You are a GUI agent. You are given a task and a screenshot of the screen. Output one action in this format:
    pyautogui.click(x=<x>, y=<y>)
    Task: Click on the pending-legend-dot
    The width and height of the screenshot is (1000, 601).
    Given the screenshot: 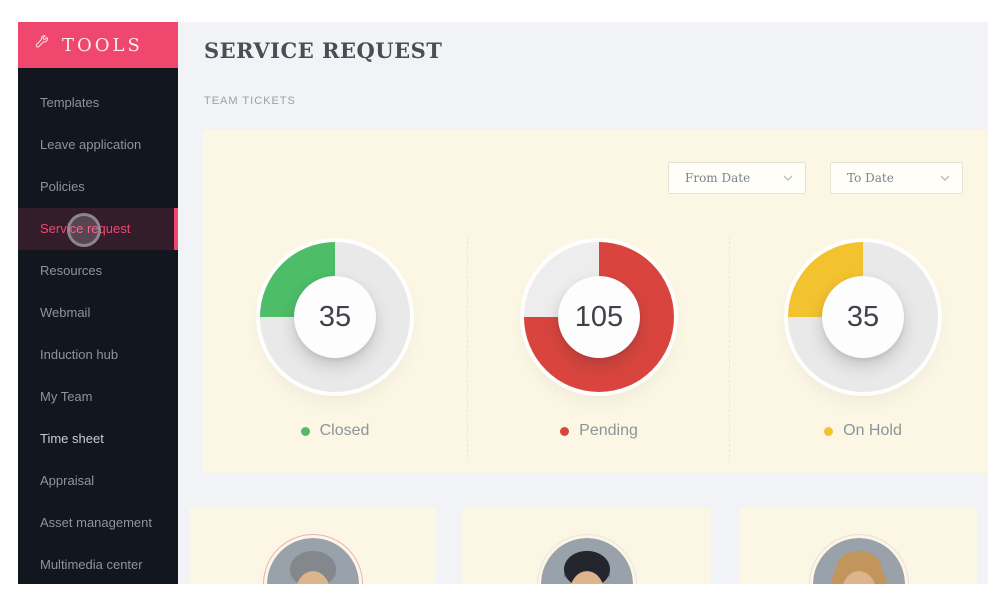 What is the action you would take?
    pyautogui.click(x=565, y=431)
    